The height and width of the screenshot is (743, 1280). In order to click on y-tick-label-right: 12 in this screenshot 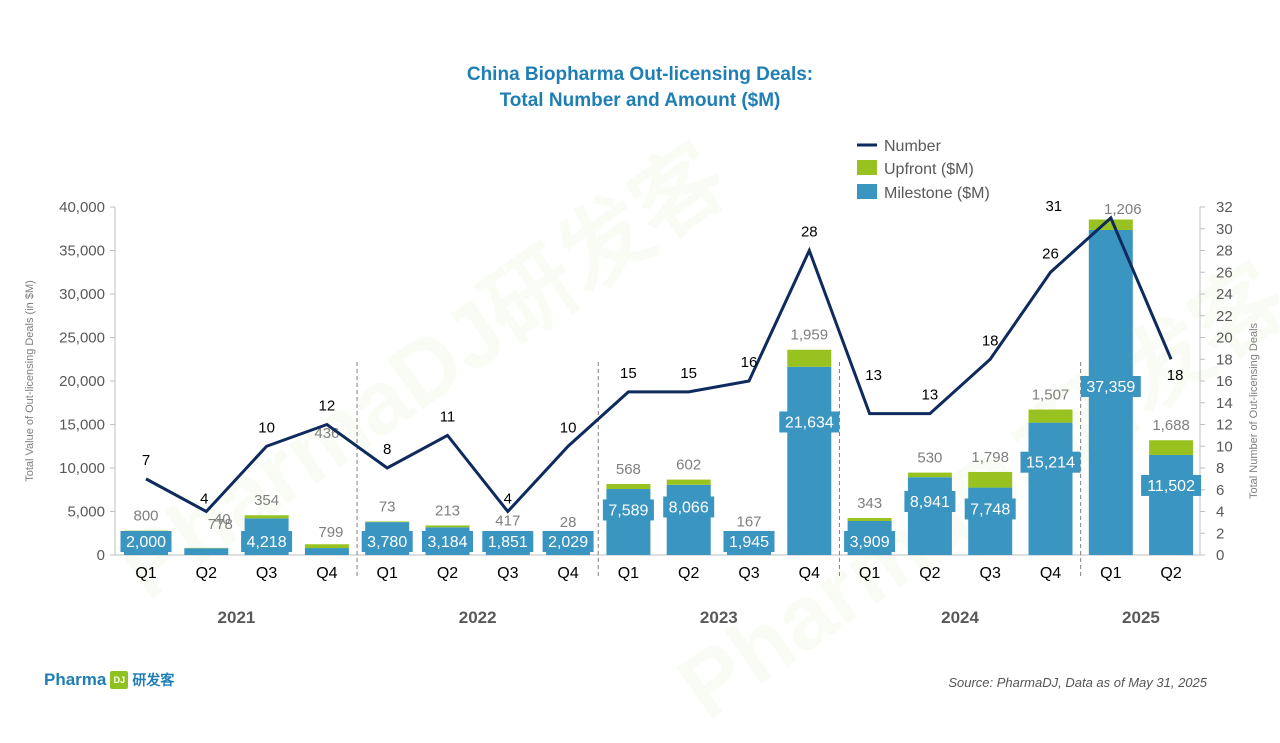, I will do `click(1224, 425)`.